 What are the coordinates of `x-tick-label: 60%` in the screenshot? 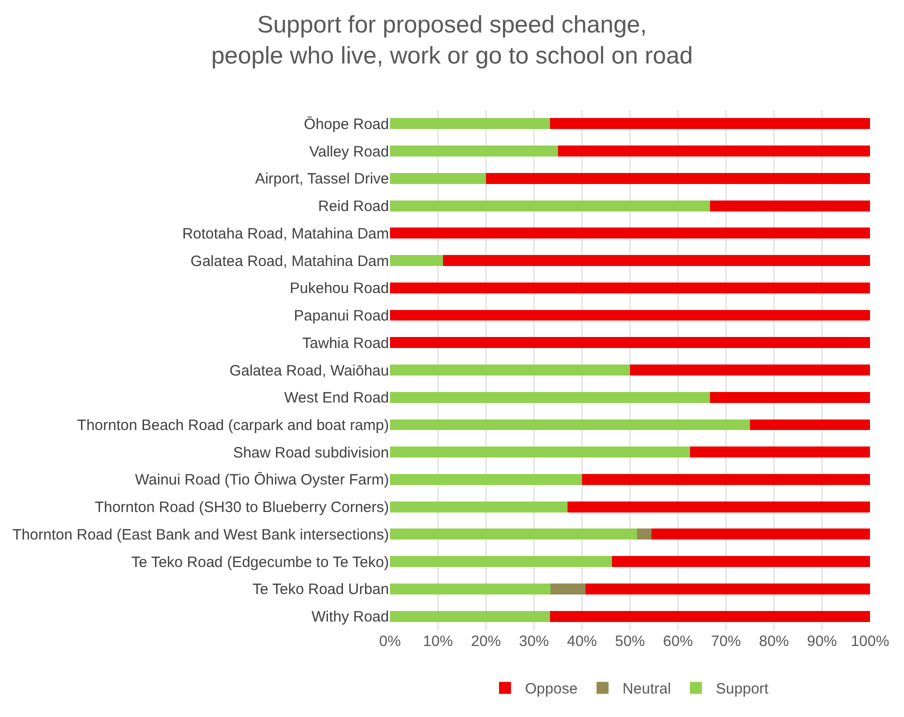 It's located at (678, 641).